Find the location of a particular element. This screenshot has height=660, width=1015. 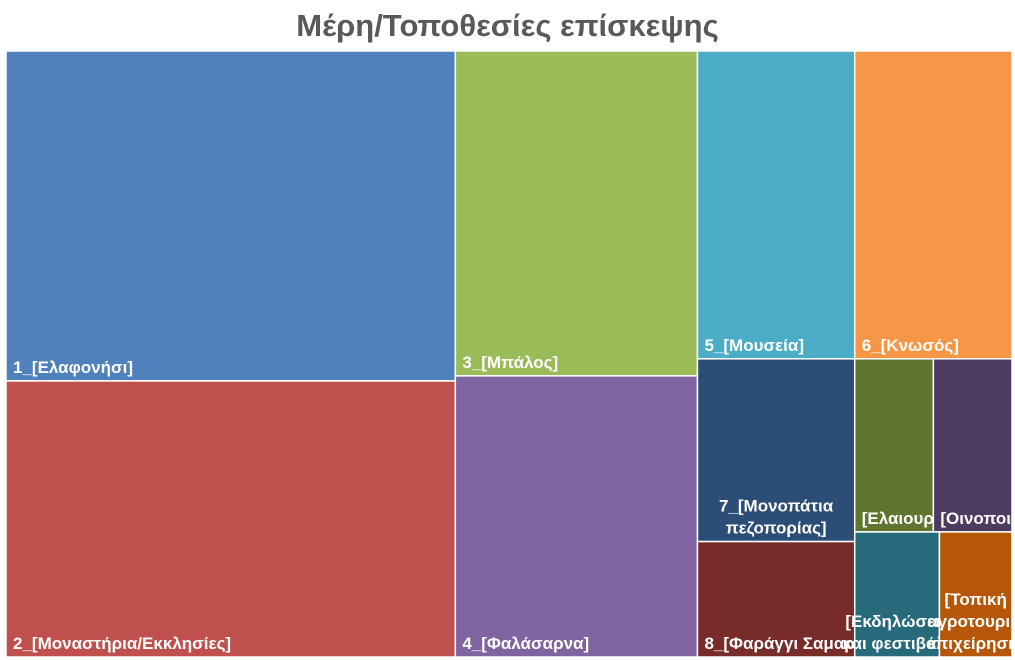

tile-7: 7_[Μονοπάτια πεζοπορίας] is located at coordinates (776, 450).